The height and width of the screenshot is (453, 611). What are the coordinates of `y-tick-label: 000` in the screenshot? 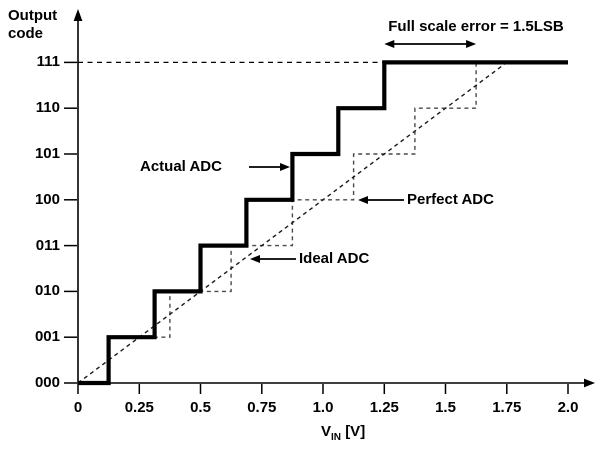 It's located at (47, 382).